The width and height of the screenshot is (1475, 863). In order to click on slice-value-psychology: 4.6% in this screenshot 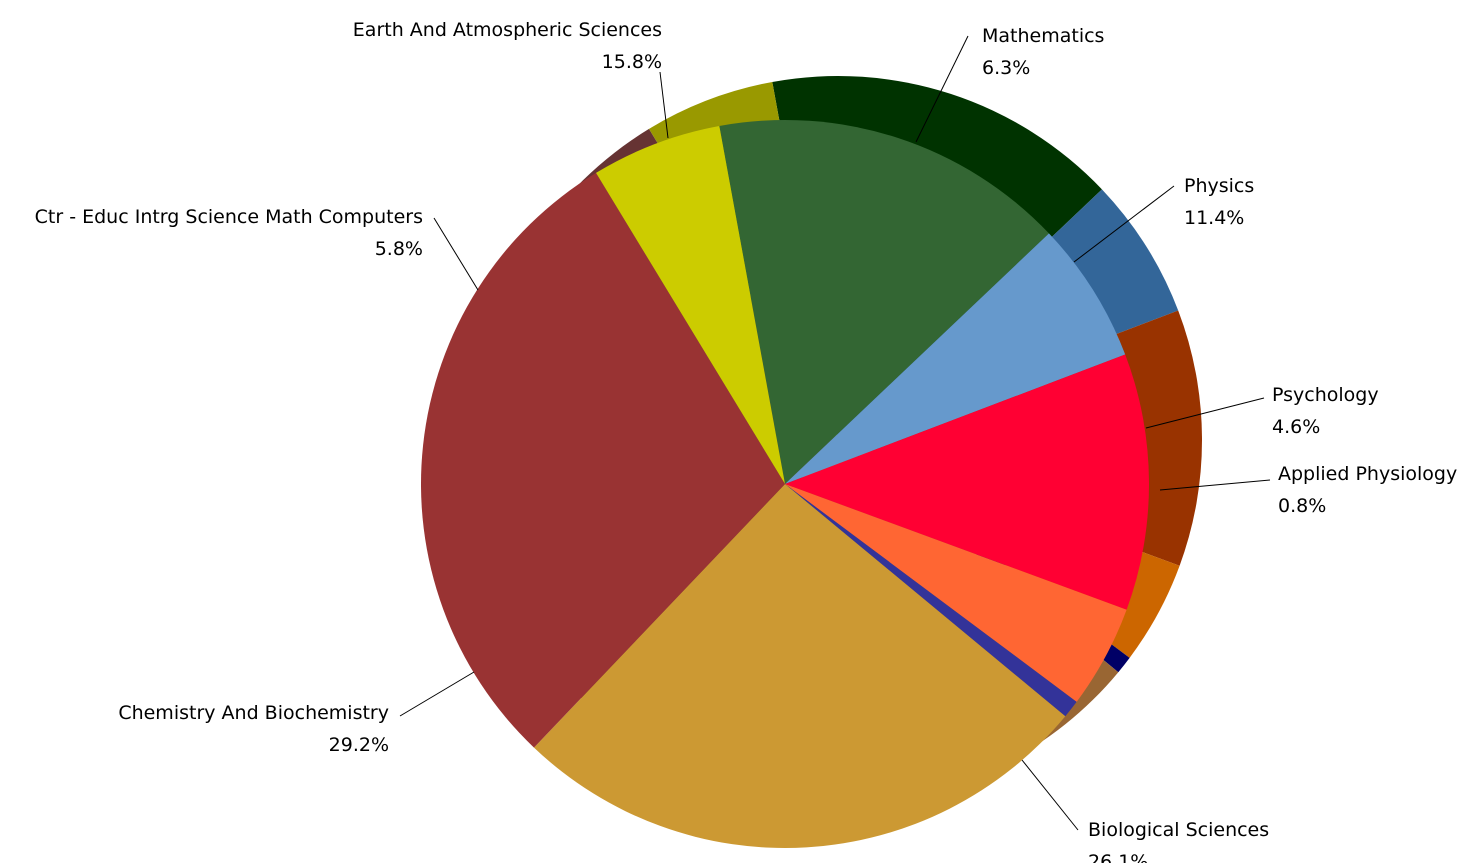, I will do `click(1296, 427)`.